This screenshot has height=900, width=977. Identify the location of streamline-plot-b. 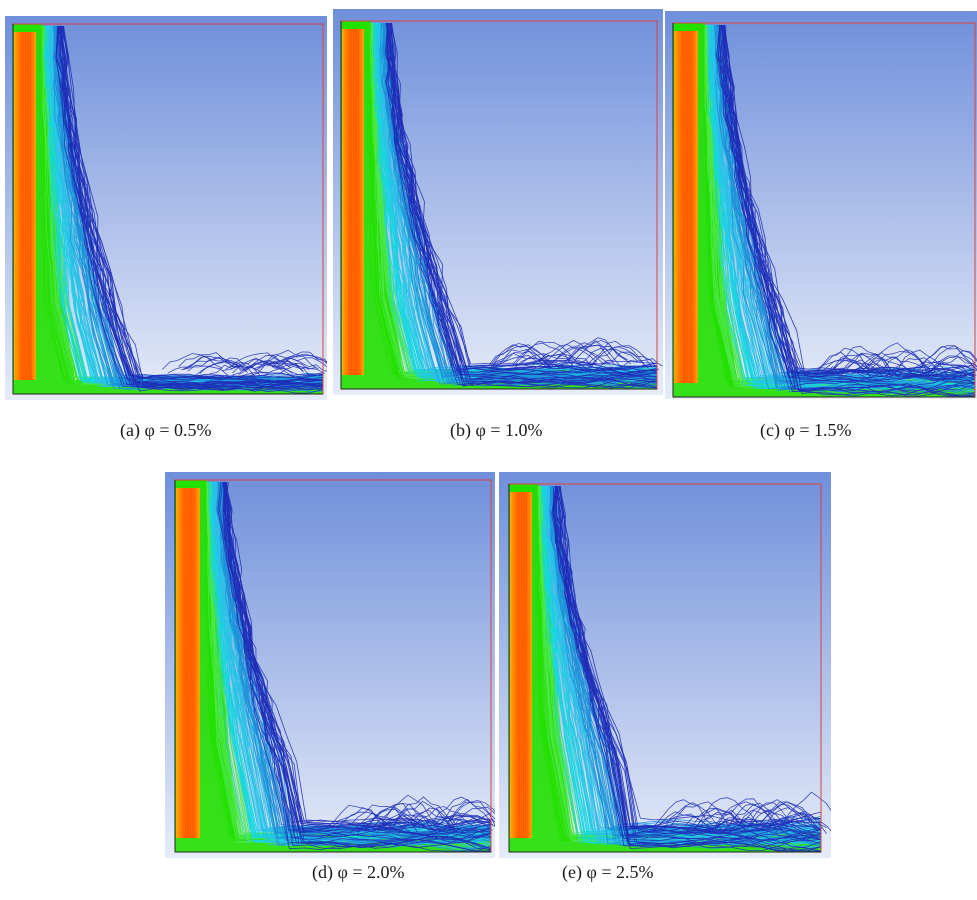
(498, 202).